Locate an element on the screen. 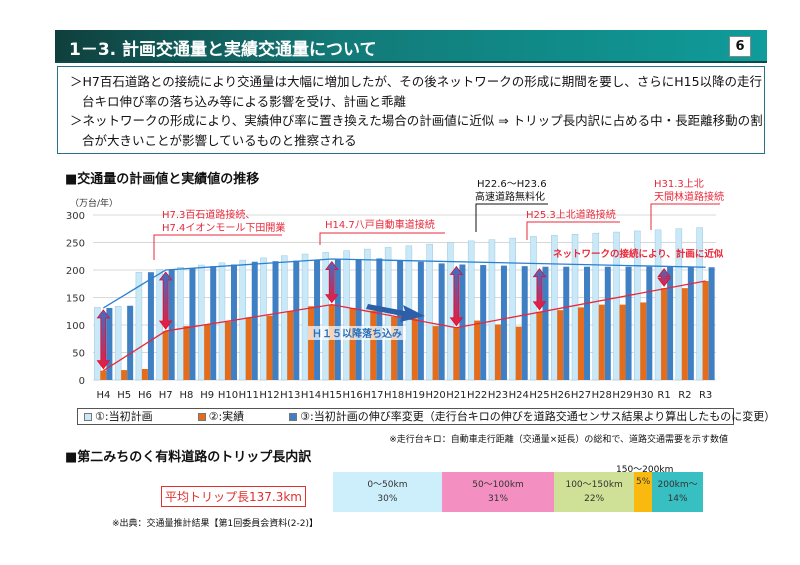 This screenshot has height=565, width=800. x-tick-label: H10 is located at coordinates (228, 395).